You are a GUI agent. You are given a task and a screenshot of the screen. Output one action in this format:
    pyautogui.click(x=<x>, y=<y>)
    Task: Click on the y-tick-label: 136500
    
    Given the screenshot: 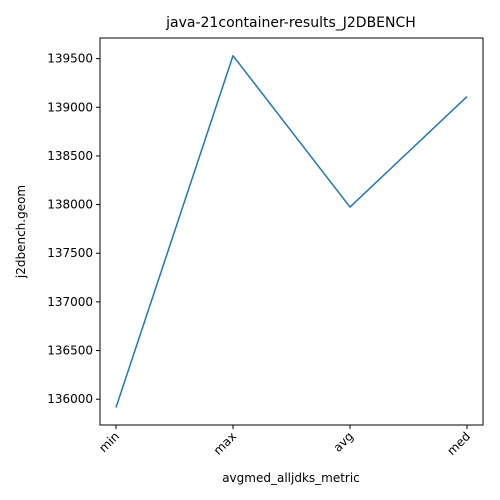 What is the action you would take?
    pyautogui.click(x=70, y=351)
    